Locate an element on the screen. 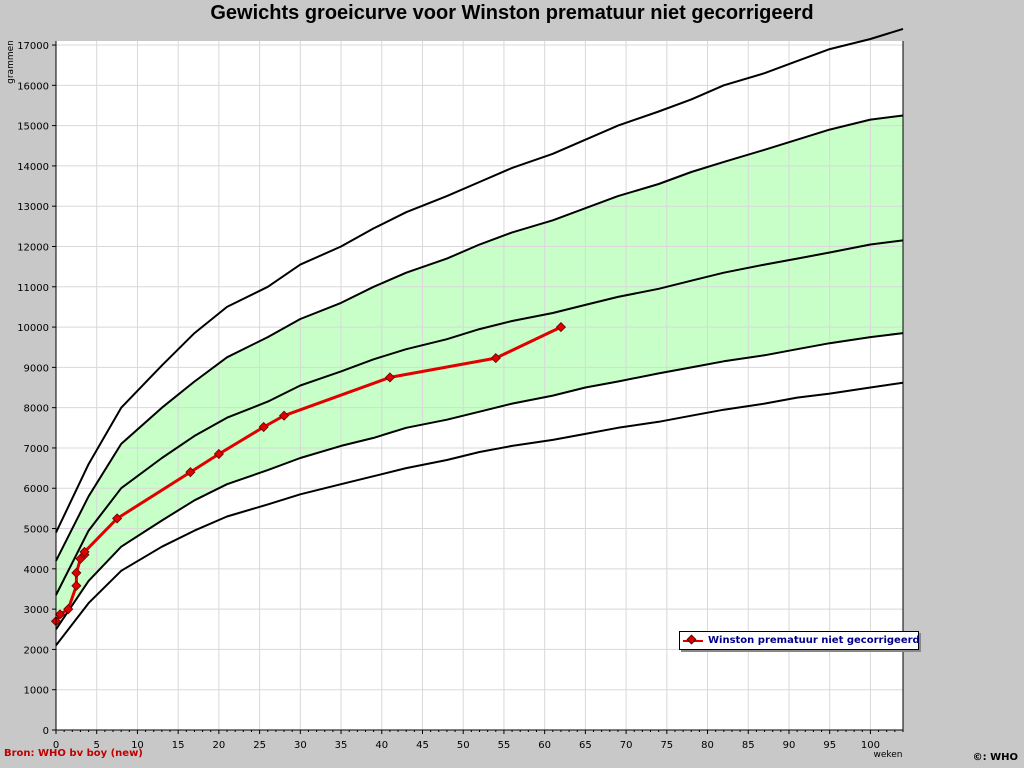 Image resolution: width=1024 pixels, height=768 pixels. y-tick-label: 15000 is located at coordinates (33, 127).